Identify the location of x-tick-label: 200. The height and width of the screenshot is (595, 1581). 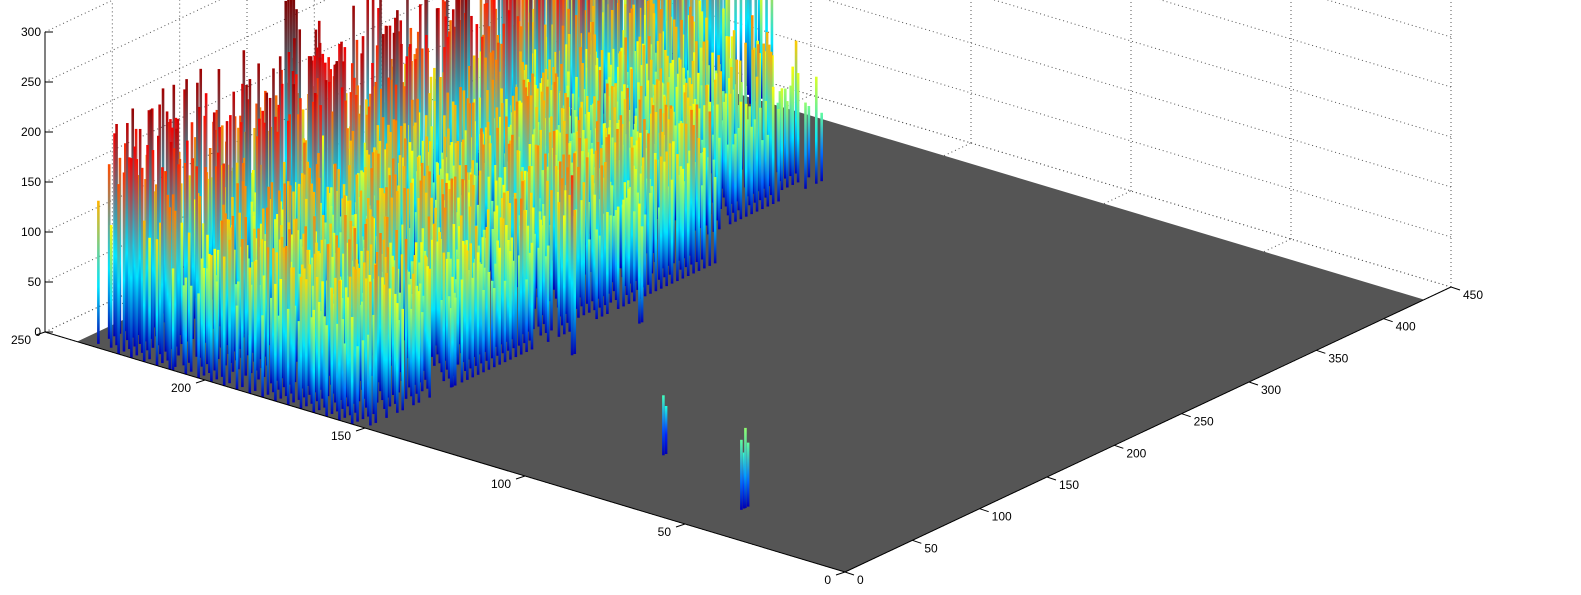
(1136, 453).